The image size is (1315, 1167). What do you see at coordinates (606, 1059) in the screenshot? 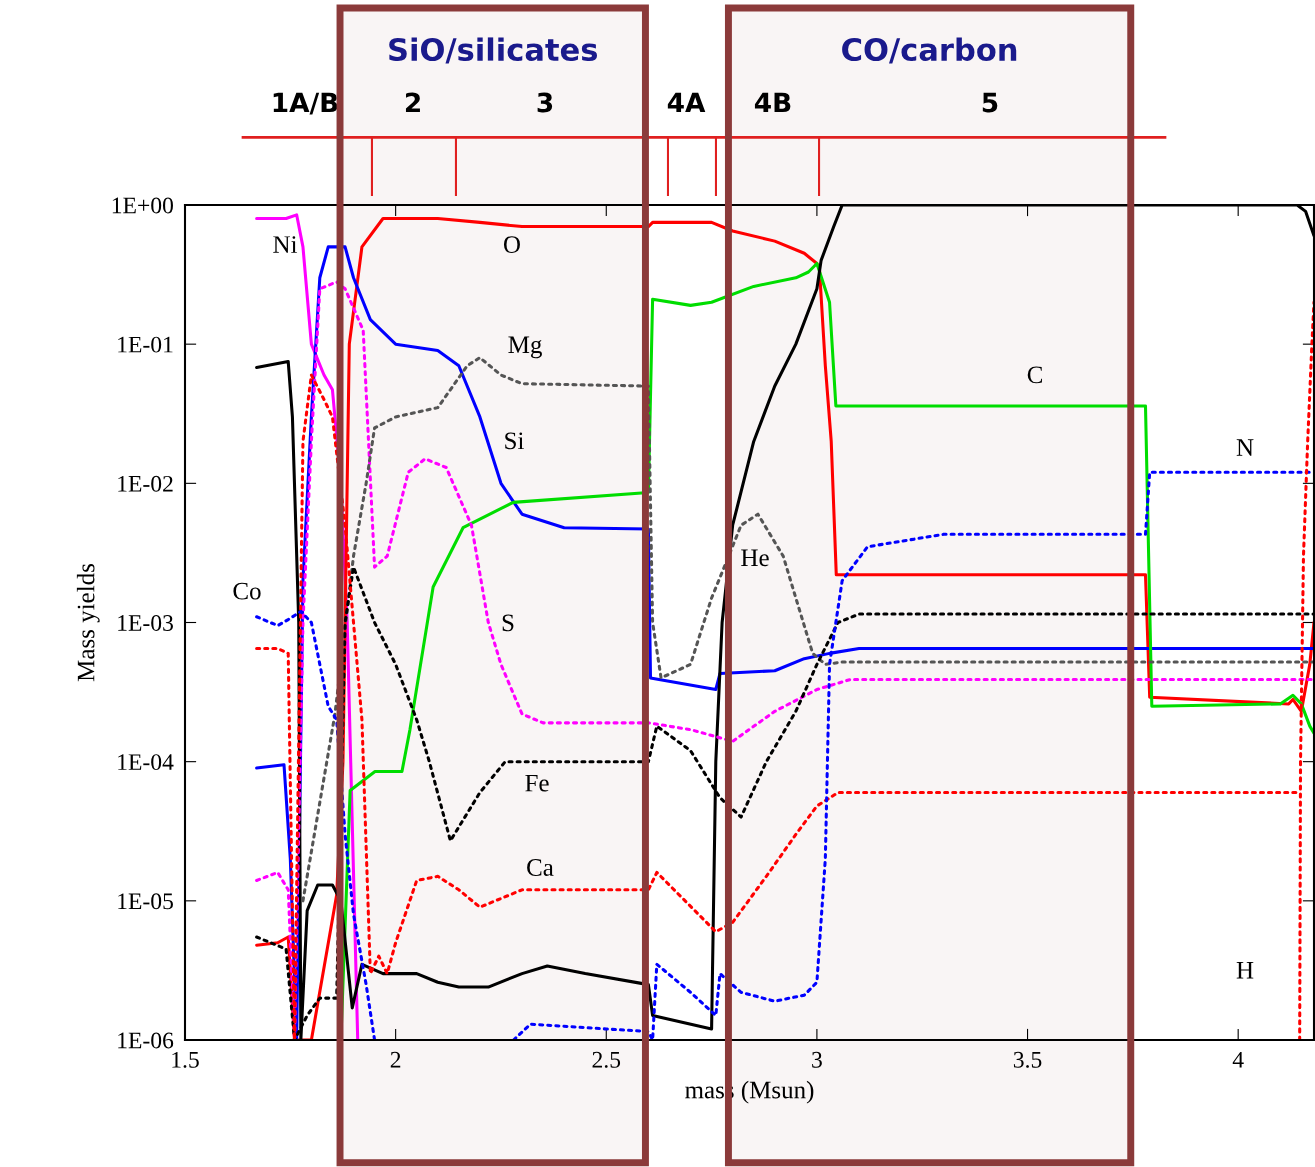
I see `x-tick-label: 2.5` at bounding box center [606, 1059].